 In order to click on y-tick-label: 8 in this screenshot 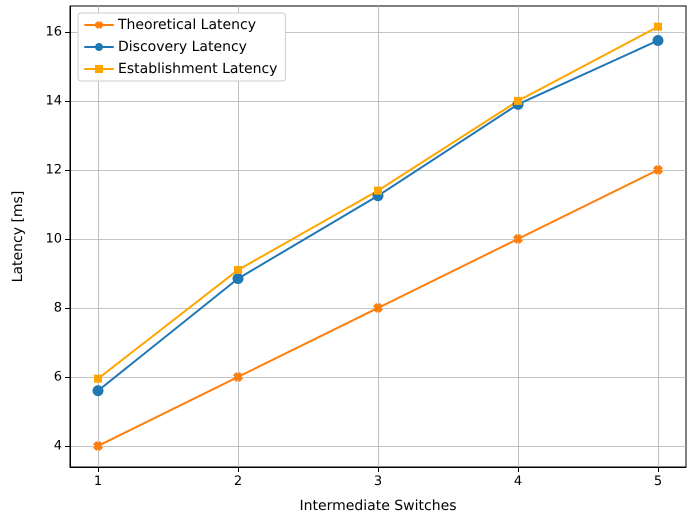, I will do `click(58, 308)`.